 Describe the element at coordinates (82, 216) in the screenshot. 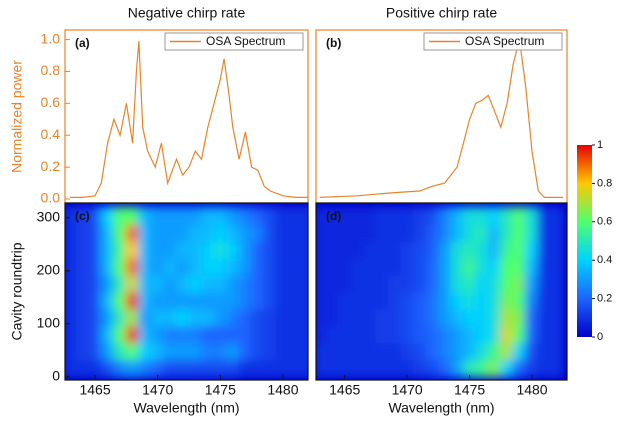

I see `panel-label: (c)` at that location.